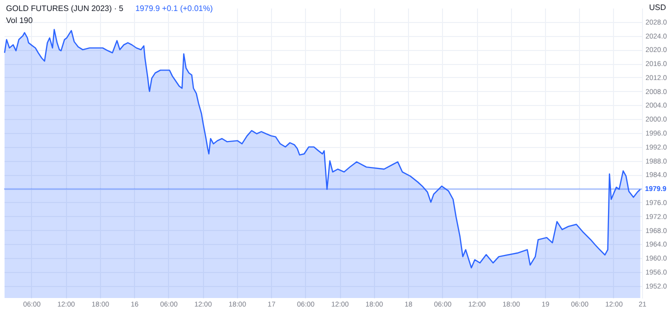 This screenshot has height=316, width=670. I want to click on chart-subtitle: 1979.9 +0.1 (+0.01%), so click(174, 8).